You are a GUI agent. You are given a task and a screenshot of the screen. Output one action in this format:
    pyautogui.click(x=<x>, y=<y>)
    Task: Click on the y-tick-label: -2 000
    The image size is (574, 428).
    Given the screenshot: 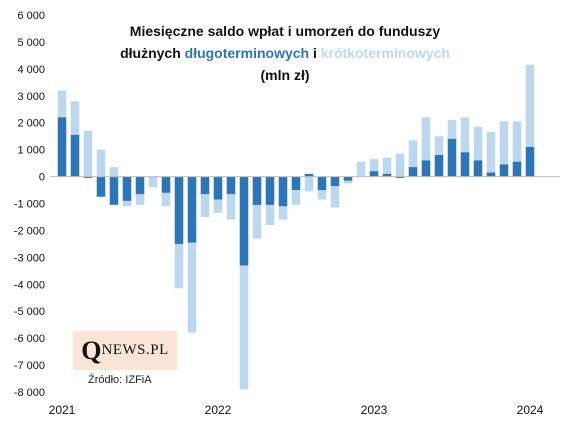 What is the action you would take?
    pyautogui.click(x=29, y=231)
    